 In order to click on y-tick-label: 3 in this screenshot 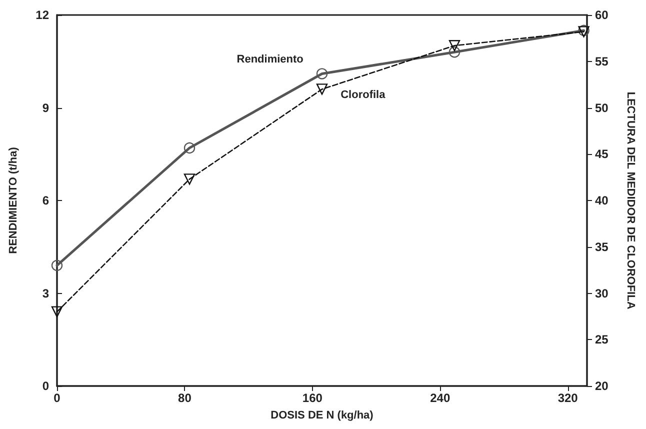, I will do `click(46, 293)`.